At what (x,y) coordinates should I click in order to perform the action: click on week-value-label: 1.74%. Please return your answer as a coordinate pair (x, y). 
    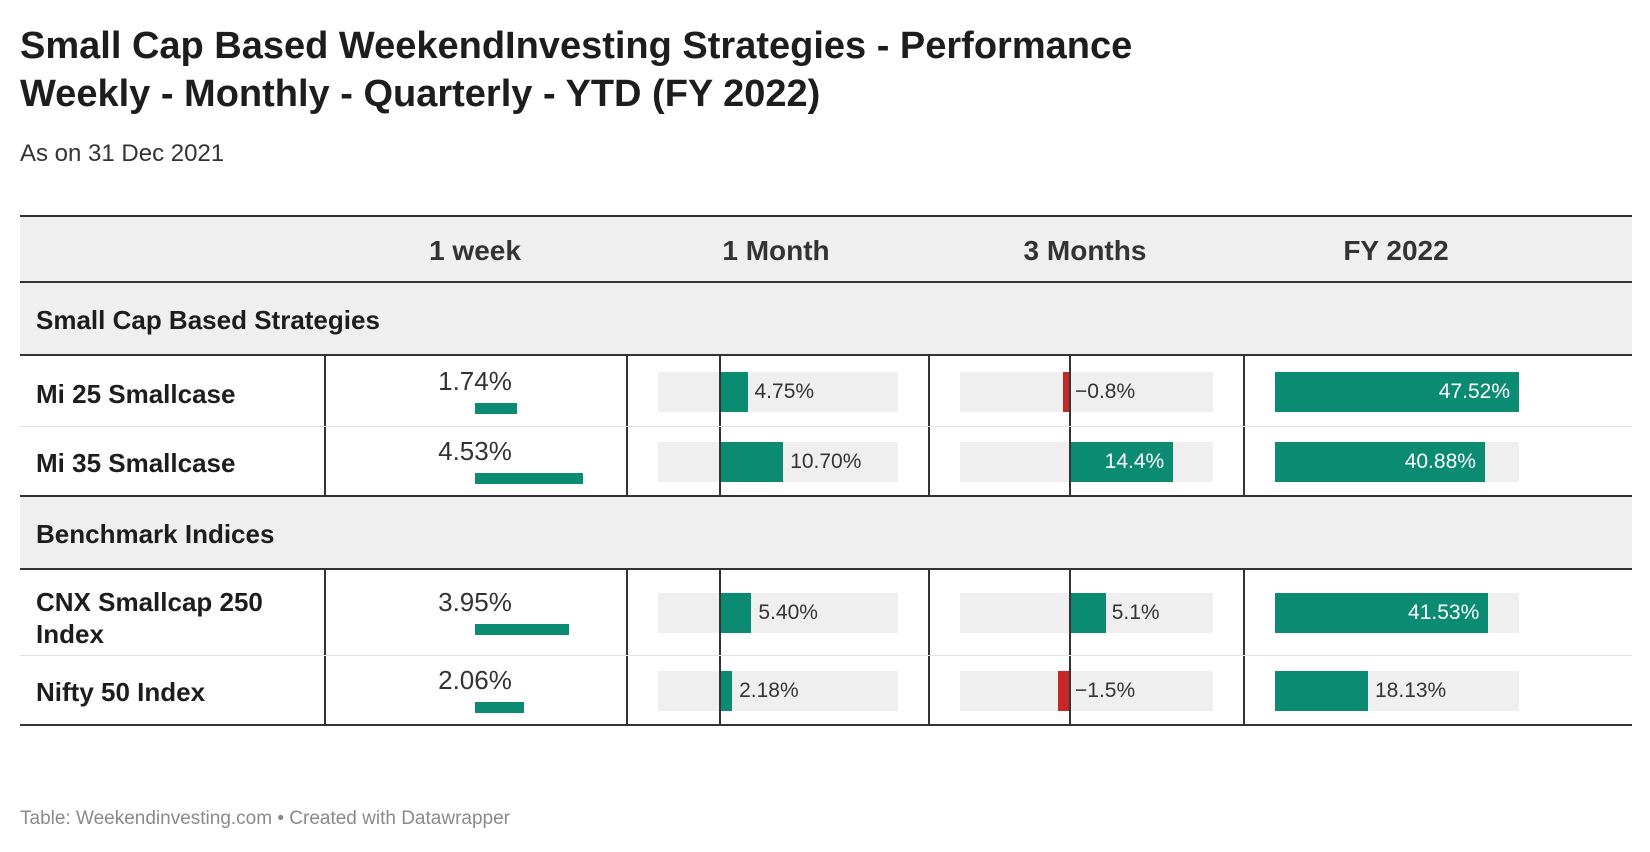
    Looking at the image, I should click on (475, 381).